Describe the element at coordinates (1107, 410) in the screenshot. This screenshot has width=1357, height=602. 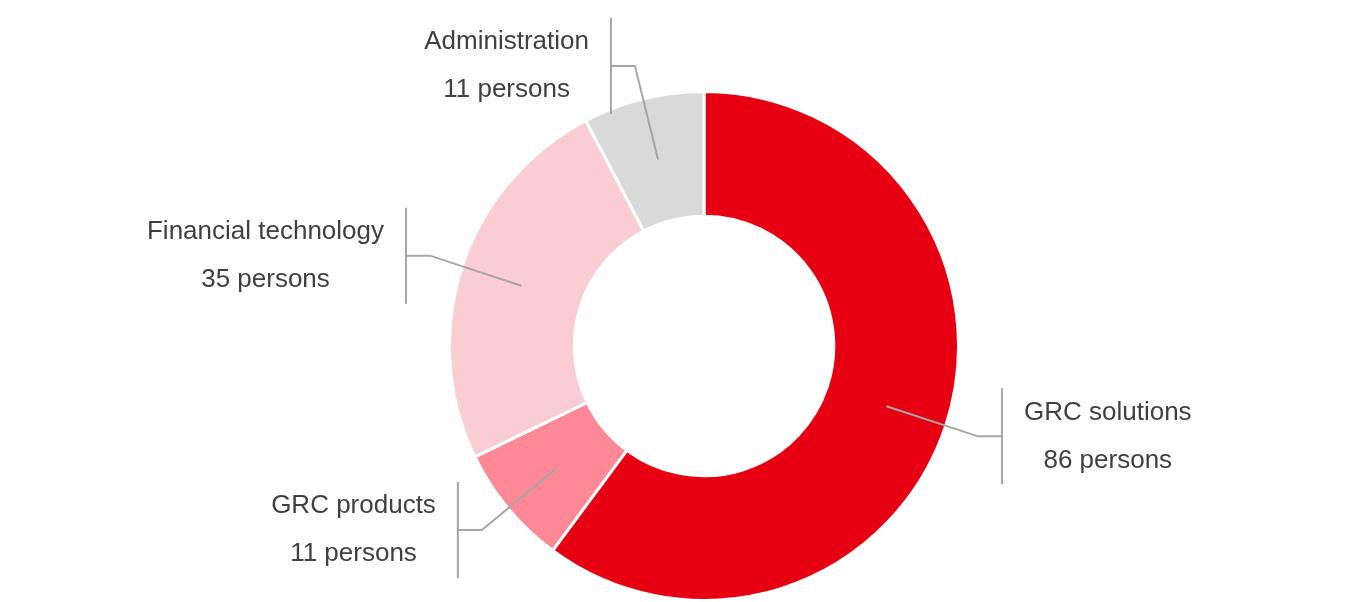
I see `slice-label: GRC solutions` at that location.